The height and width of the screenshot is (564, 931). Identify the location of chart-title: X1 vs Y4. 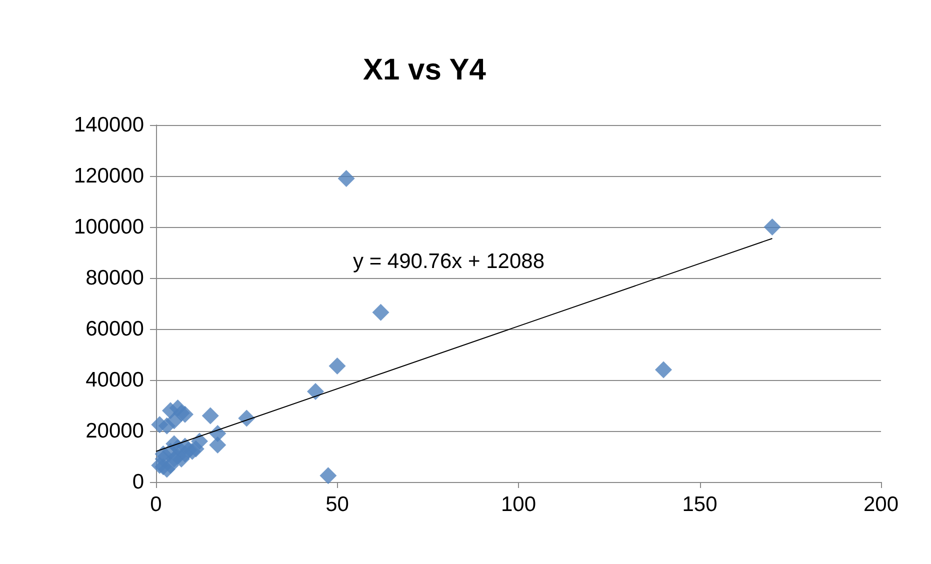
(424, 70).